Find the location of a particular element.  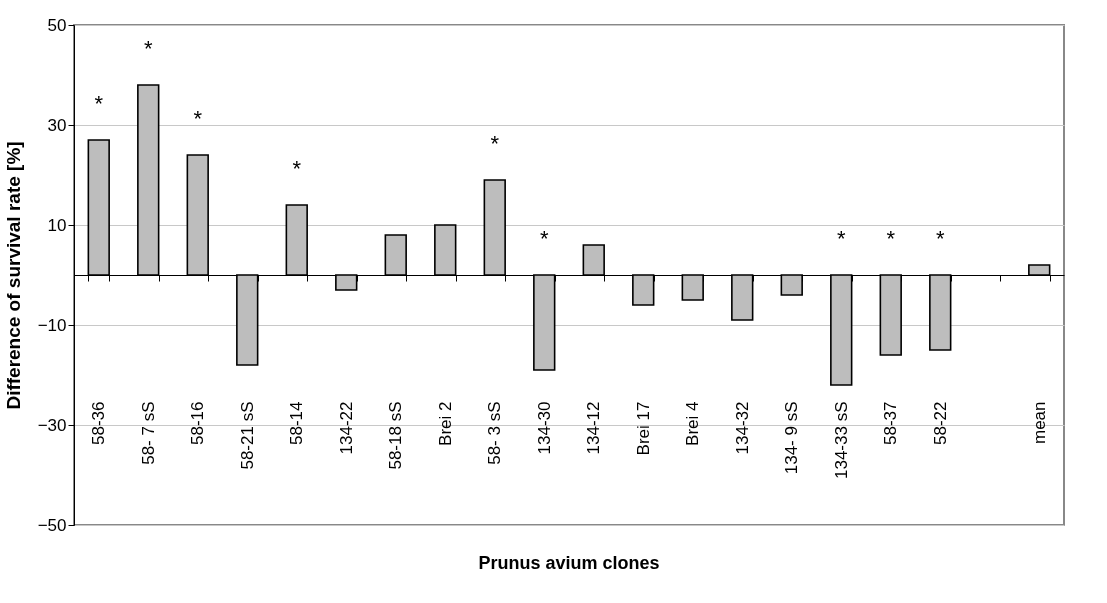

y-tick-label: −10 is located at coordinates (52, 325).